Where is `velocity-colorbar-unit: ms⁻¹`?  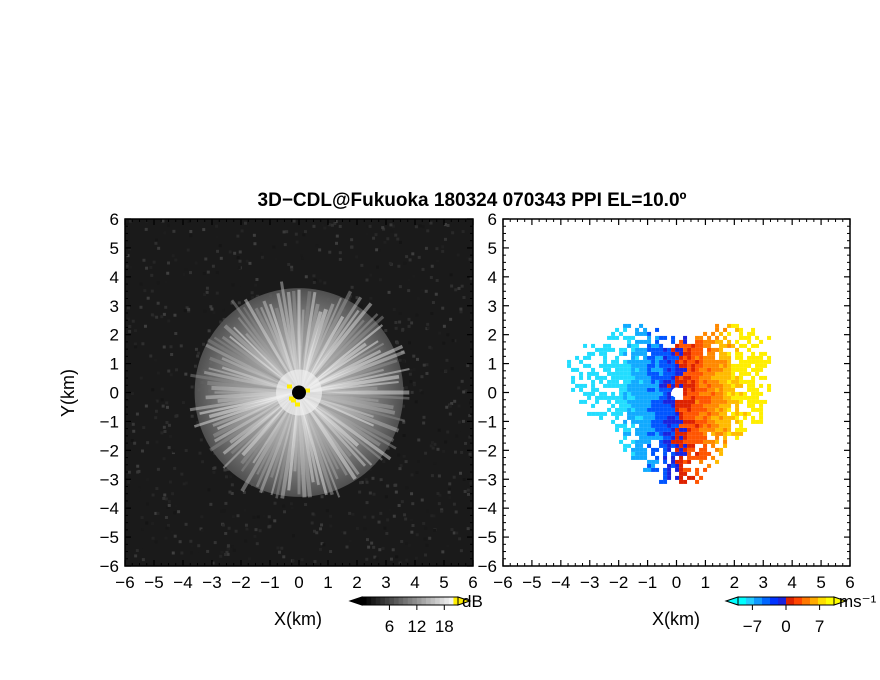
velocity-colorbar-unit: ms⁻¹ is located at coordinates (858, 601).